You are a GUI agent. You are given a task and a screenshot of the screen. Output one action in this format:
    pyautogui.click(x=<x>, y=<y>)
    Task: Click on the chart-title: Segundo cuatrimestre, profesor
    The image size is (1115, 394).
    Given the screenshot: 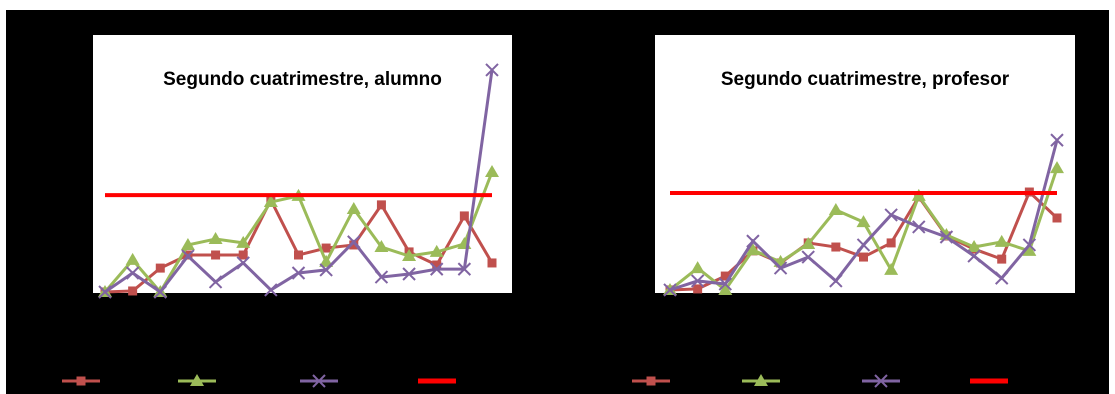 What is the action you would take?
    pyautogui.click(x=865, y=79)
    